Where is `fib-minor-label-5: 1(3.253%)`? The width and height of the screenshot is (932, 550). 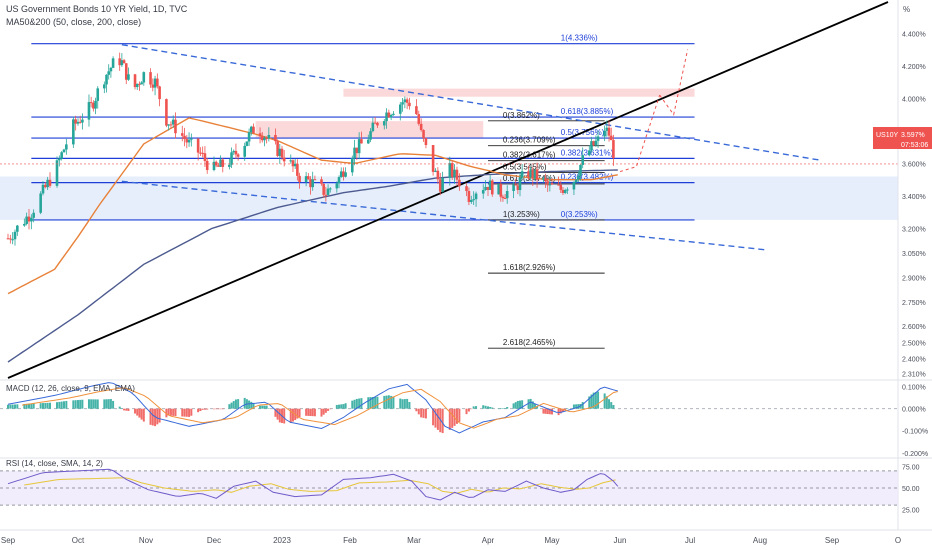 fib-minor-label-5: 1(3.253%) is located at coordinates (521, 214).